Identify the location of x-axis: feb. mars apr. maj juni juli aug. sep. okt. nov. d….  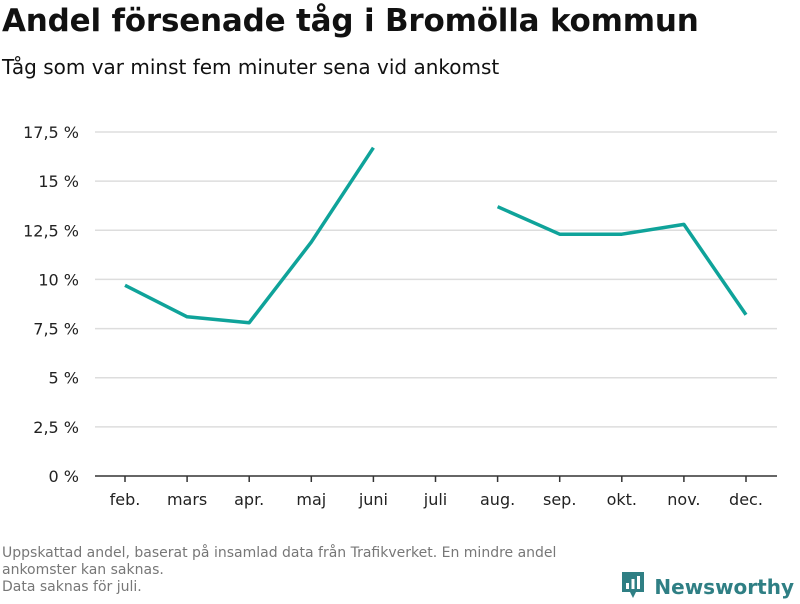
(436, 492).